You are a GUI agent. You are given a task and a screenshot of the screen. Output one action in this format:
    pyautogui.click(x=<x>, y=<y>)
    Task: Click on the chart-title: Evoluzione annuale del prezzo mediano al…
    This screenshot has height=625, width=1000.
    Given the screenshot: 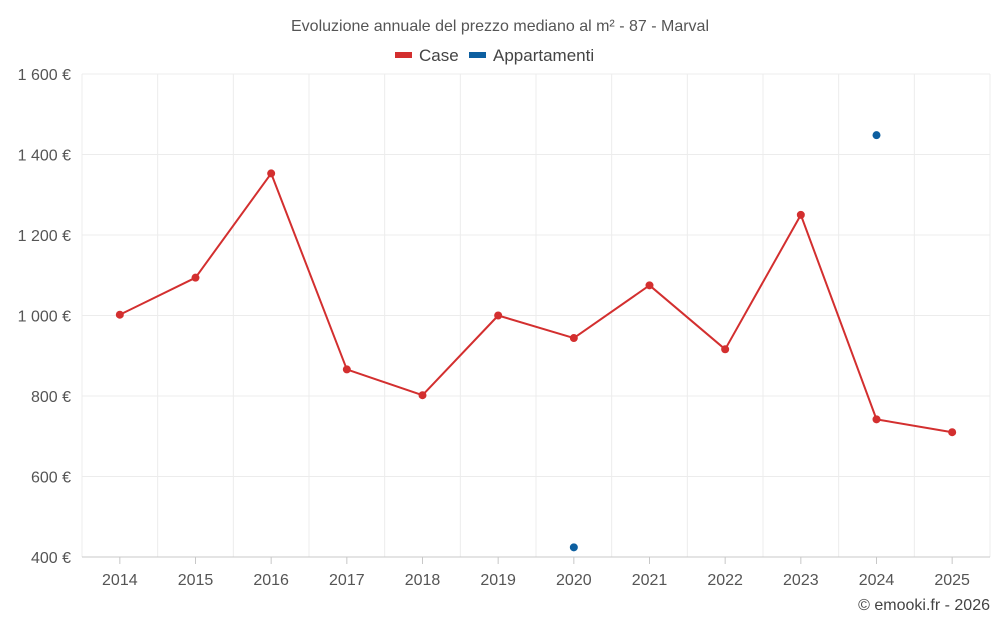 What is the action you would take?
    pyautogui.click(x=500, y=26)
    